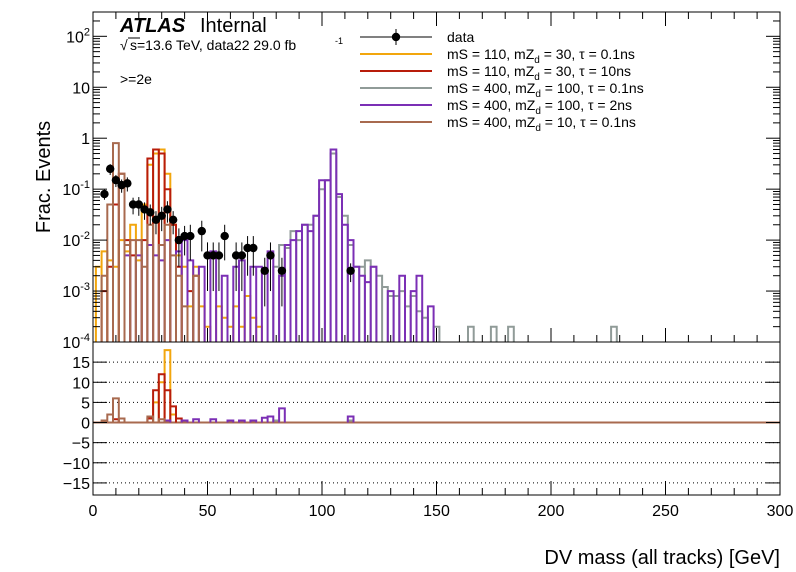 The width and height of the screenshot is (796, 572). What do you see at coordinates (233, 26) in the screenshot?
I see `atlas-internal-label: Internal` at bounding box center [233, 26].